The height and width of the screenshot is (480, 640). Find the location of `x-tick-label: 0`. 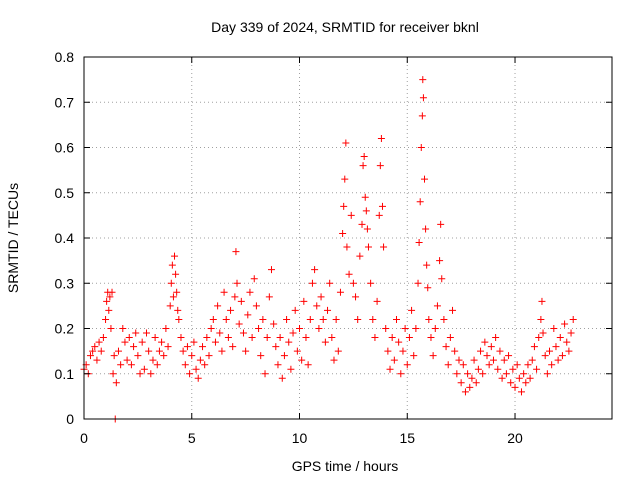

x-tick-label: 0 is located at coordinates (84, 438).